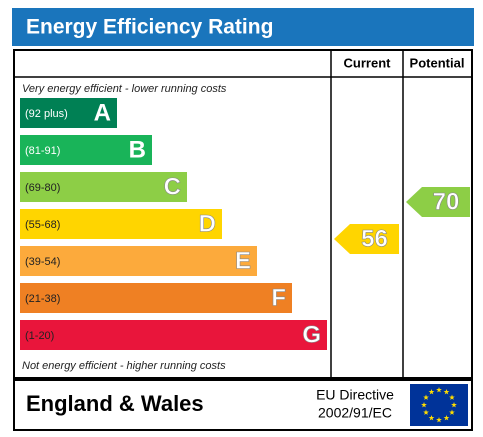 The width and height of the screenshot is (483, 437). Describe the element at coordinates (437, 62) in the screenshot. I see `column-header: Potential` at that location.